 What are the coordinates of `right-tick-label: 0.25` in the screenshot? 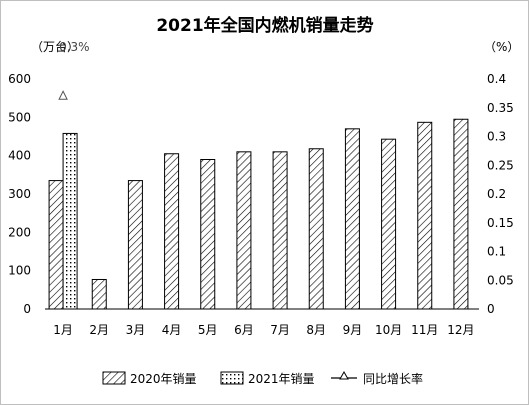 It's located at (500, 165).